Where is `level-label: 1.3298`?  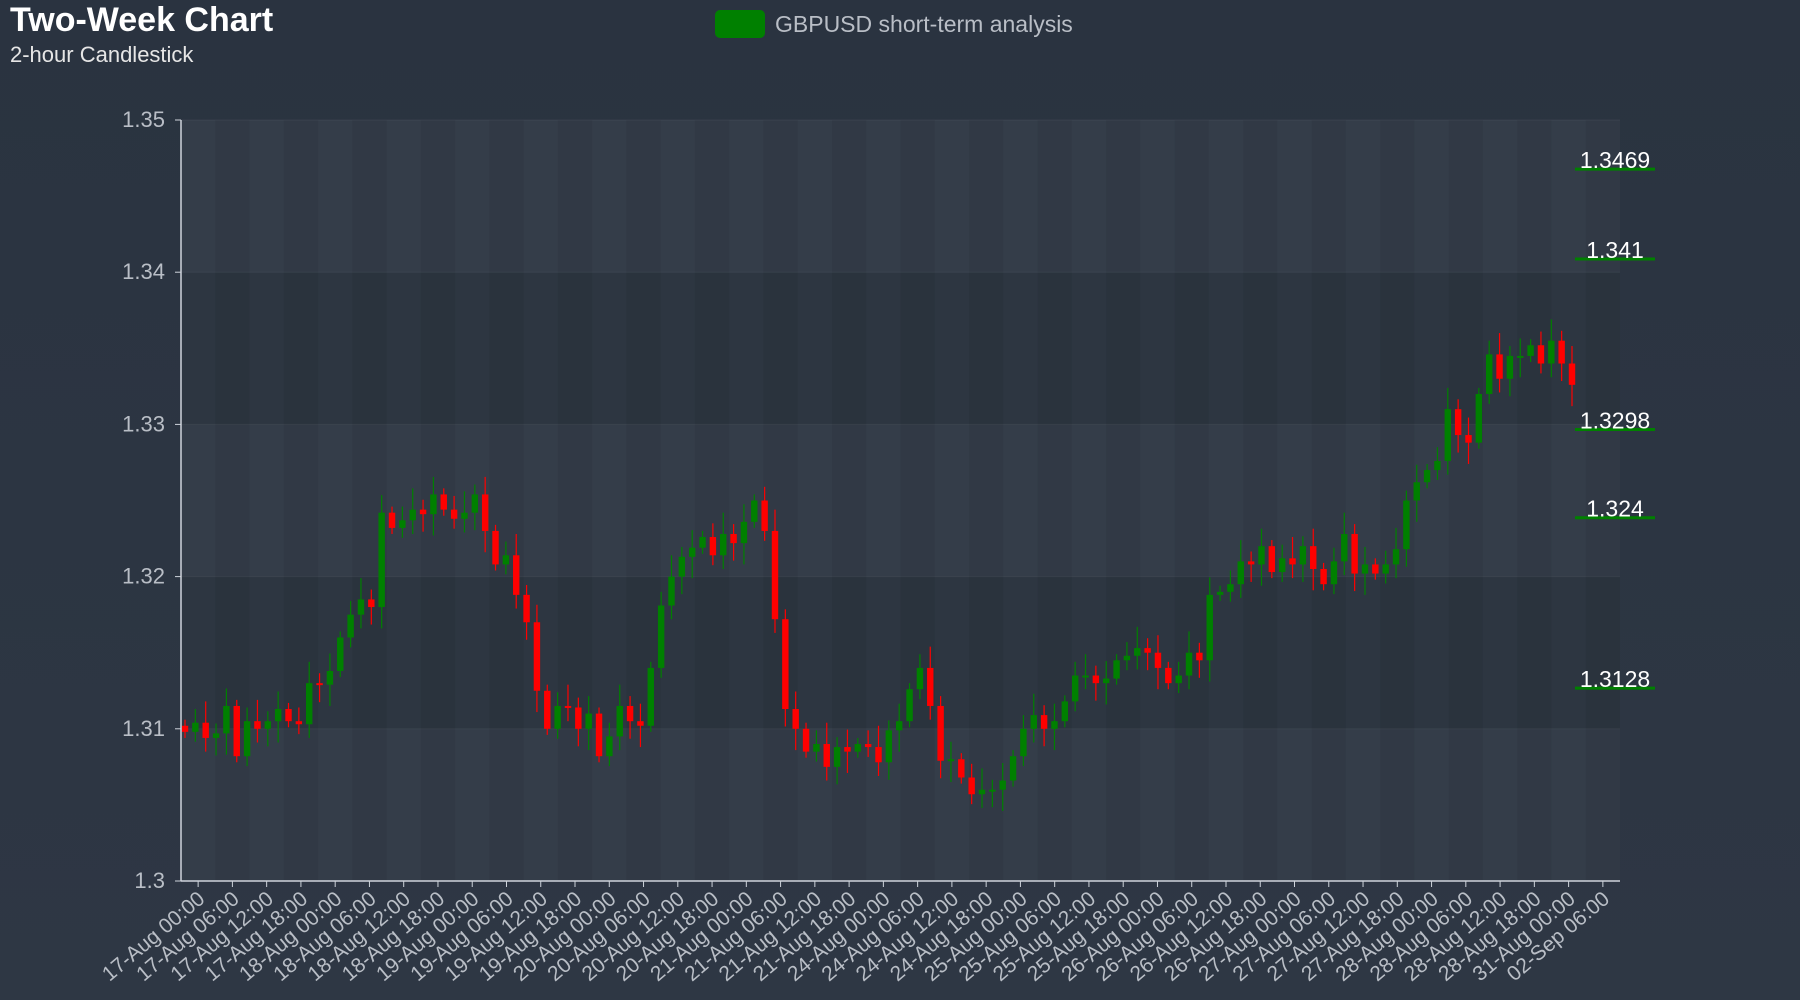
level-label: 1.3298 is located at coordinates (1615, 420).